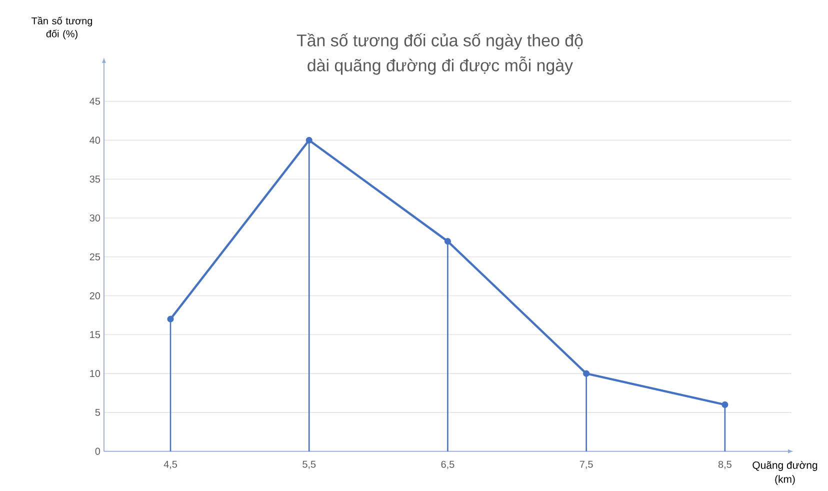 This screenshot has width=828, height=491. What do you see at coordinates (95, 179) in the screenshot?
I see `y-tick-label: 35` at bounding box center [95, 179].